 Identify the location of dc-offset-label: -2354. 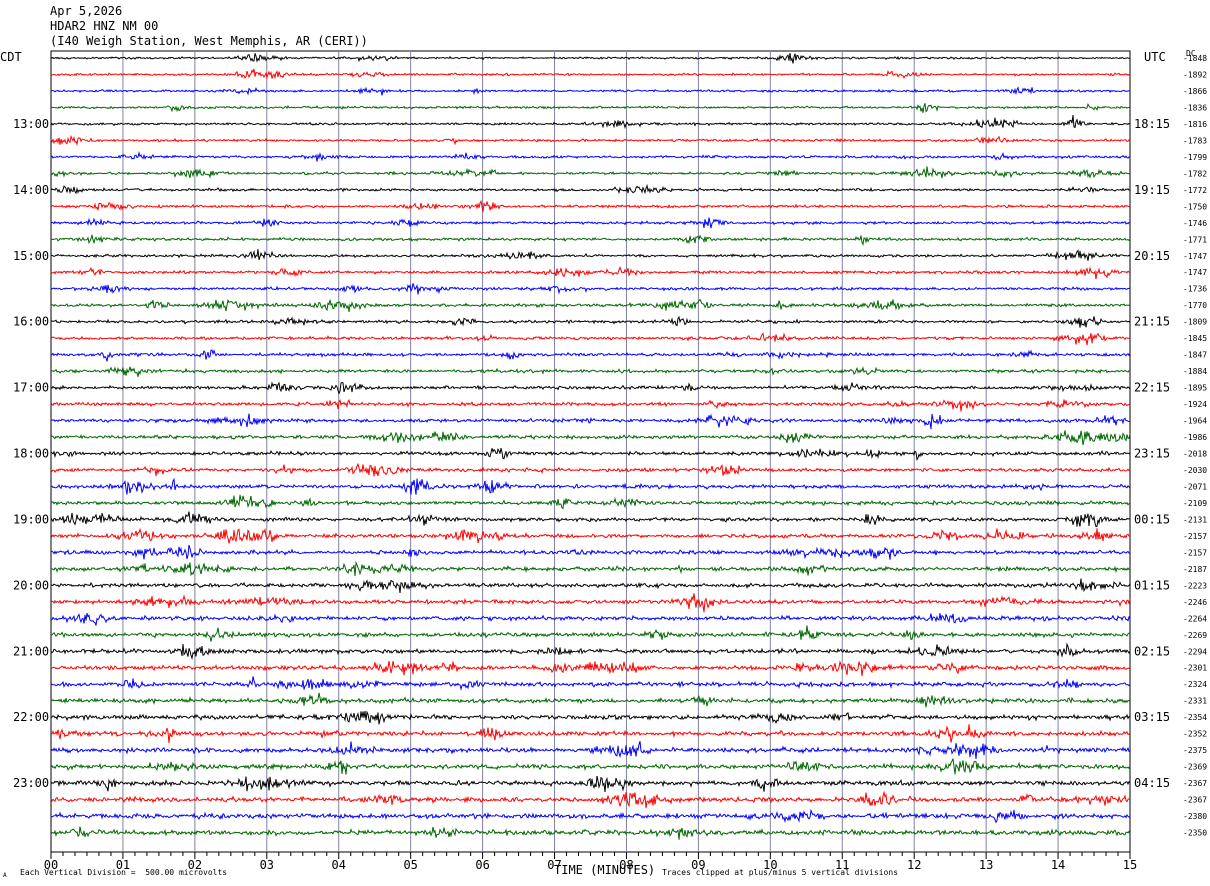
(1195, 717).